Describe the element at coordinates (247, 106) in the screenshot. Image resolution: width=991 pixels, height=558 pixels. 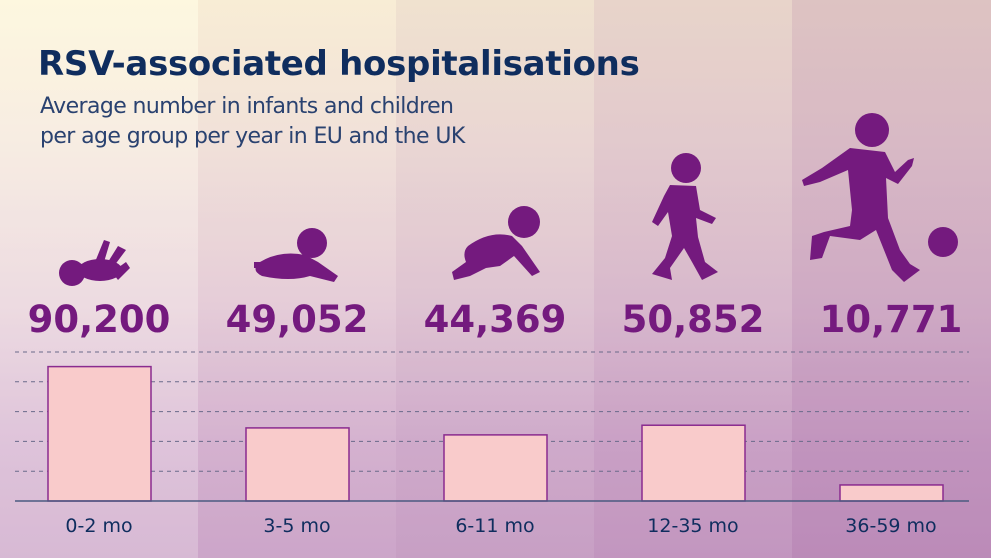
I see `subtitle-line-1: Average number in infants and children` at that location.